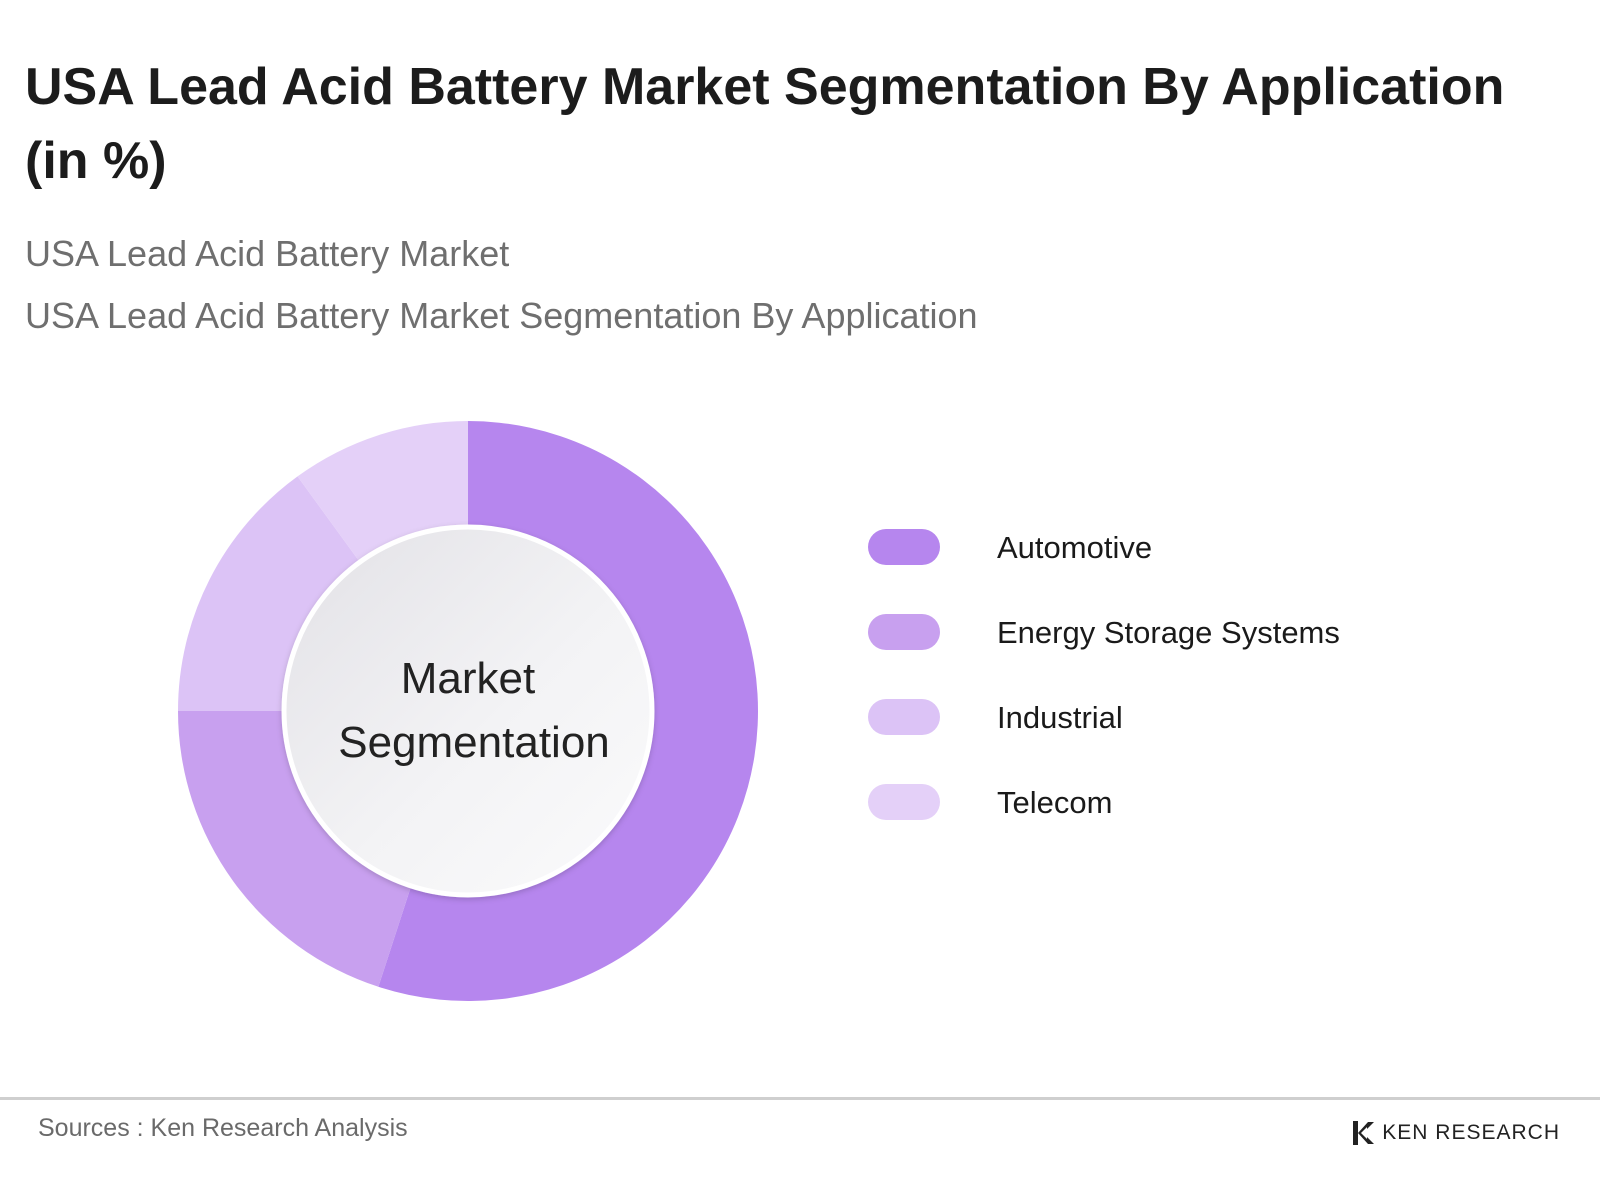 Image resolution: width=1600 pixels, height=1200 pixels. Describe the element at coordinates (294, 849) in the screenshot. I see `slice-energy-storage-systems` at that location.